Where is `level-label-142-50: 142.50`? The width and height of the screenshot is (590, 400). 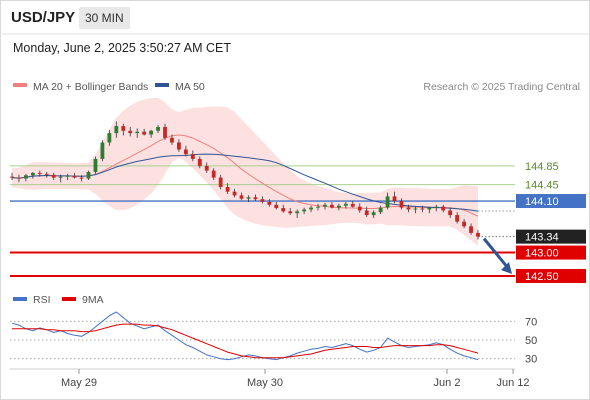 level-label-142-50: 142.50 is located at coordinates (542, 277).